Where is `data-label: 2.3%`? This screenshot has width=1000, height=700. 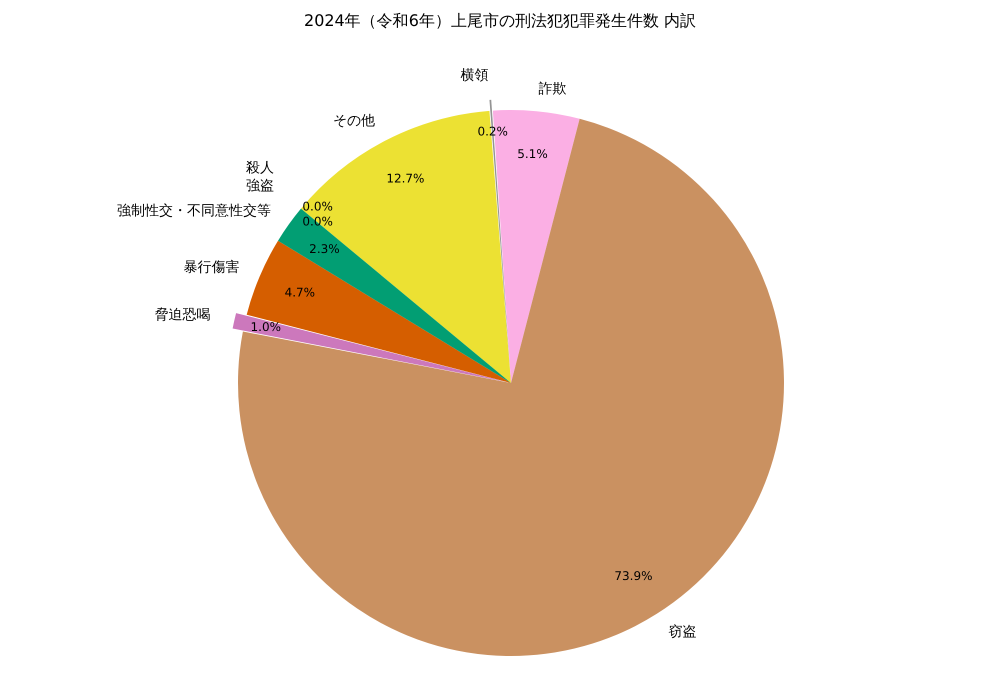 data-label: 2.3% is located at coordinates (324, 249).